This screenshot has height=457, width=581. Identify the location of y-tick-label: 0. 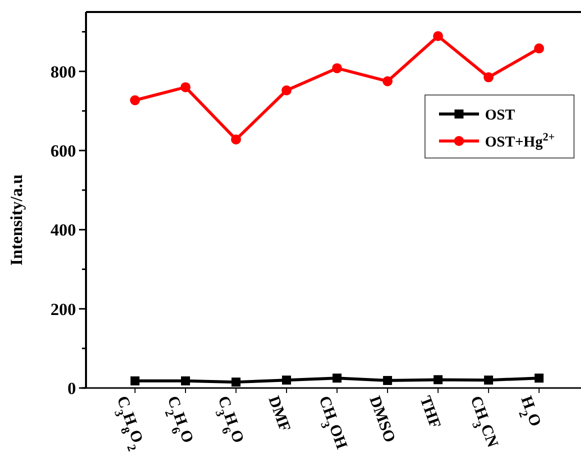
(72, 388).